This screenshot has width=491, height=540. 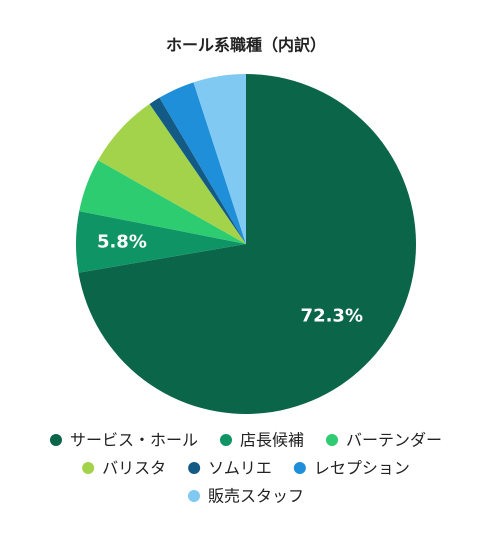 I want to click on legend-item: レセプション, so click(x=351, y=468).